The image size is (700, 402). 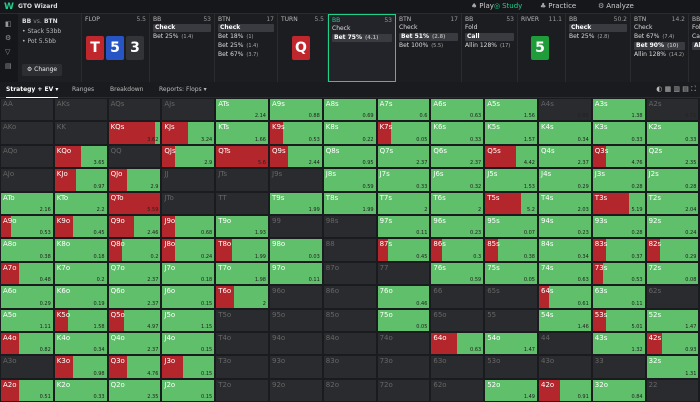 I want to click on hand-cell: 98s, so click(x=349, y=227).